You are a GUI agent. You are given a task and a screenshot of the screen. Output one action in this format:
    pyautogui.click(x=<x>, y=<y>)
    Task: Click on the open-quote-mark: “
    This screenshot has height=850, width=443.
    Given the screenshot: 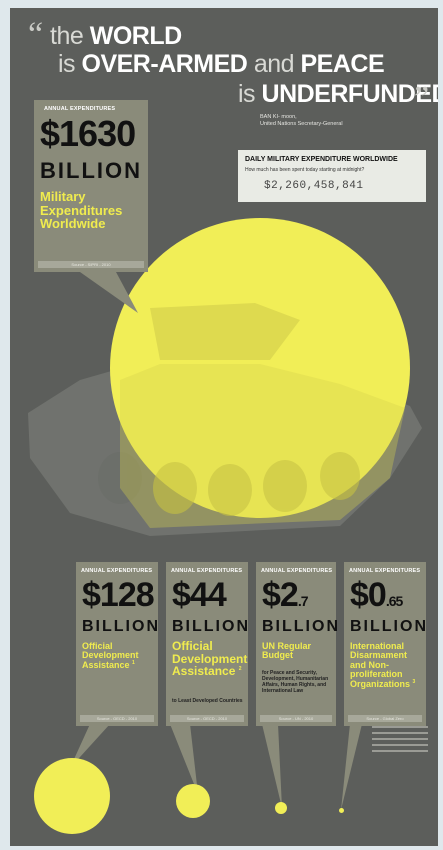 What is the action you would take?
    pyautogui.click(x=36, y=34)
    